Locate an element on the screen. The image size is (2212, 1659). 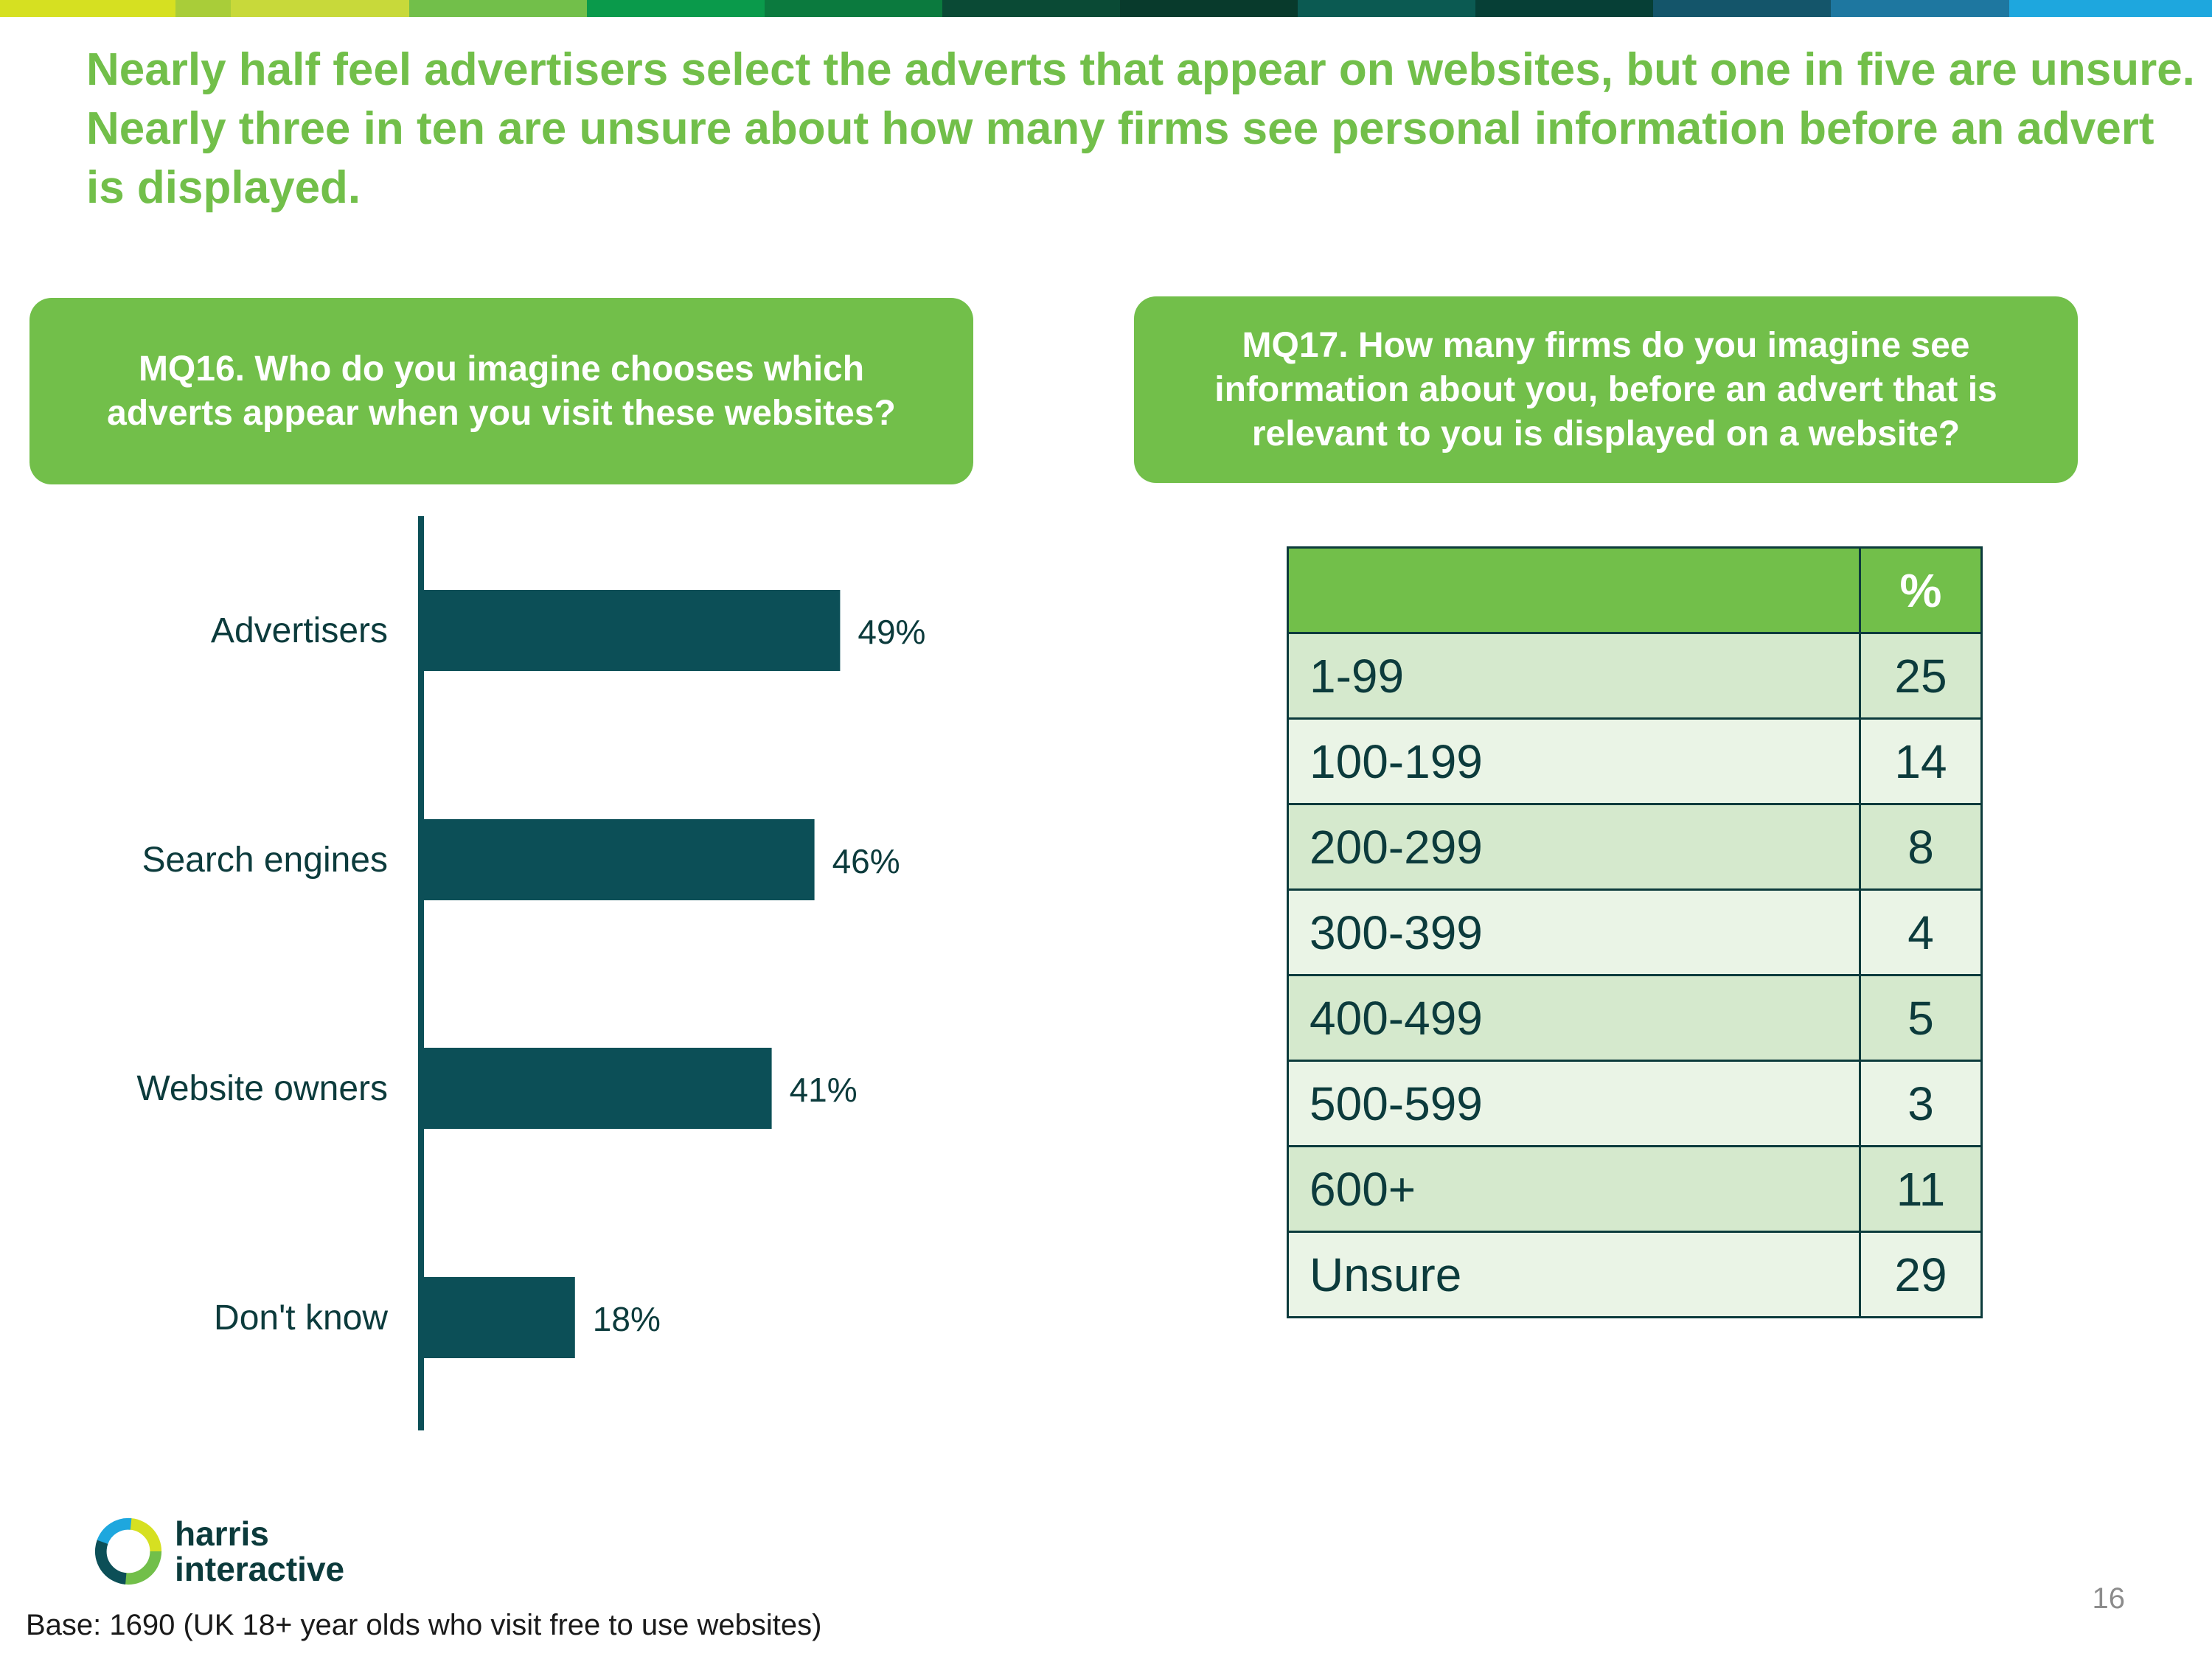
logo-text-line2: interactive is located at coordinates (260, 1569).